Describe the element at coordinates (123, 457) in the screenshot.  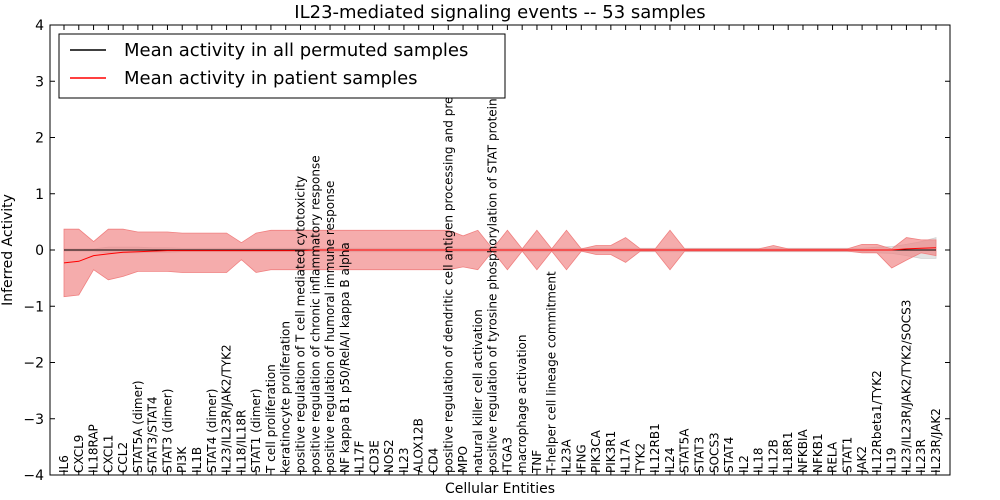
I see `x-tick-label: CCL2` at that location.